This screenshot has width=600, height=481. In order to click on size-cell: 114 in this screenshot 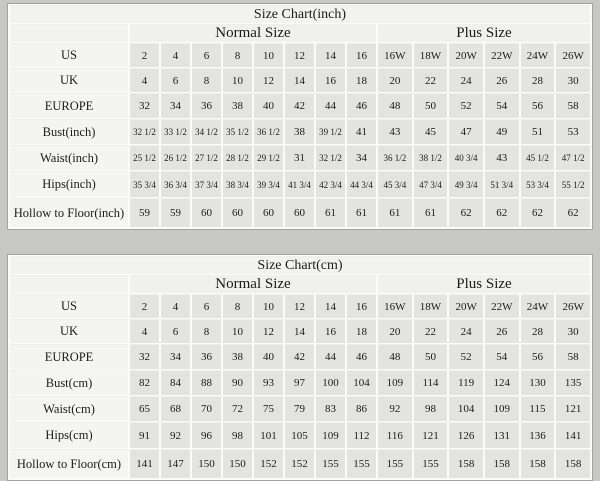, I will do `click(430, 383)`.